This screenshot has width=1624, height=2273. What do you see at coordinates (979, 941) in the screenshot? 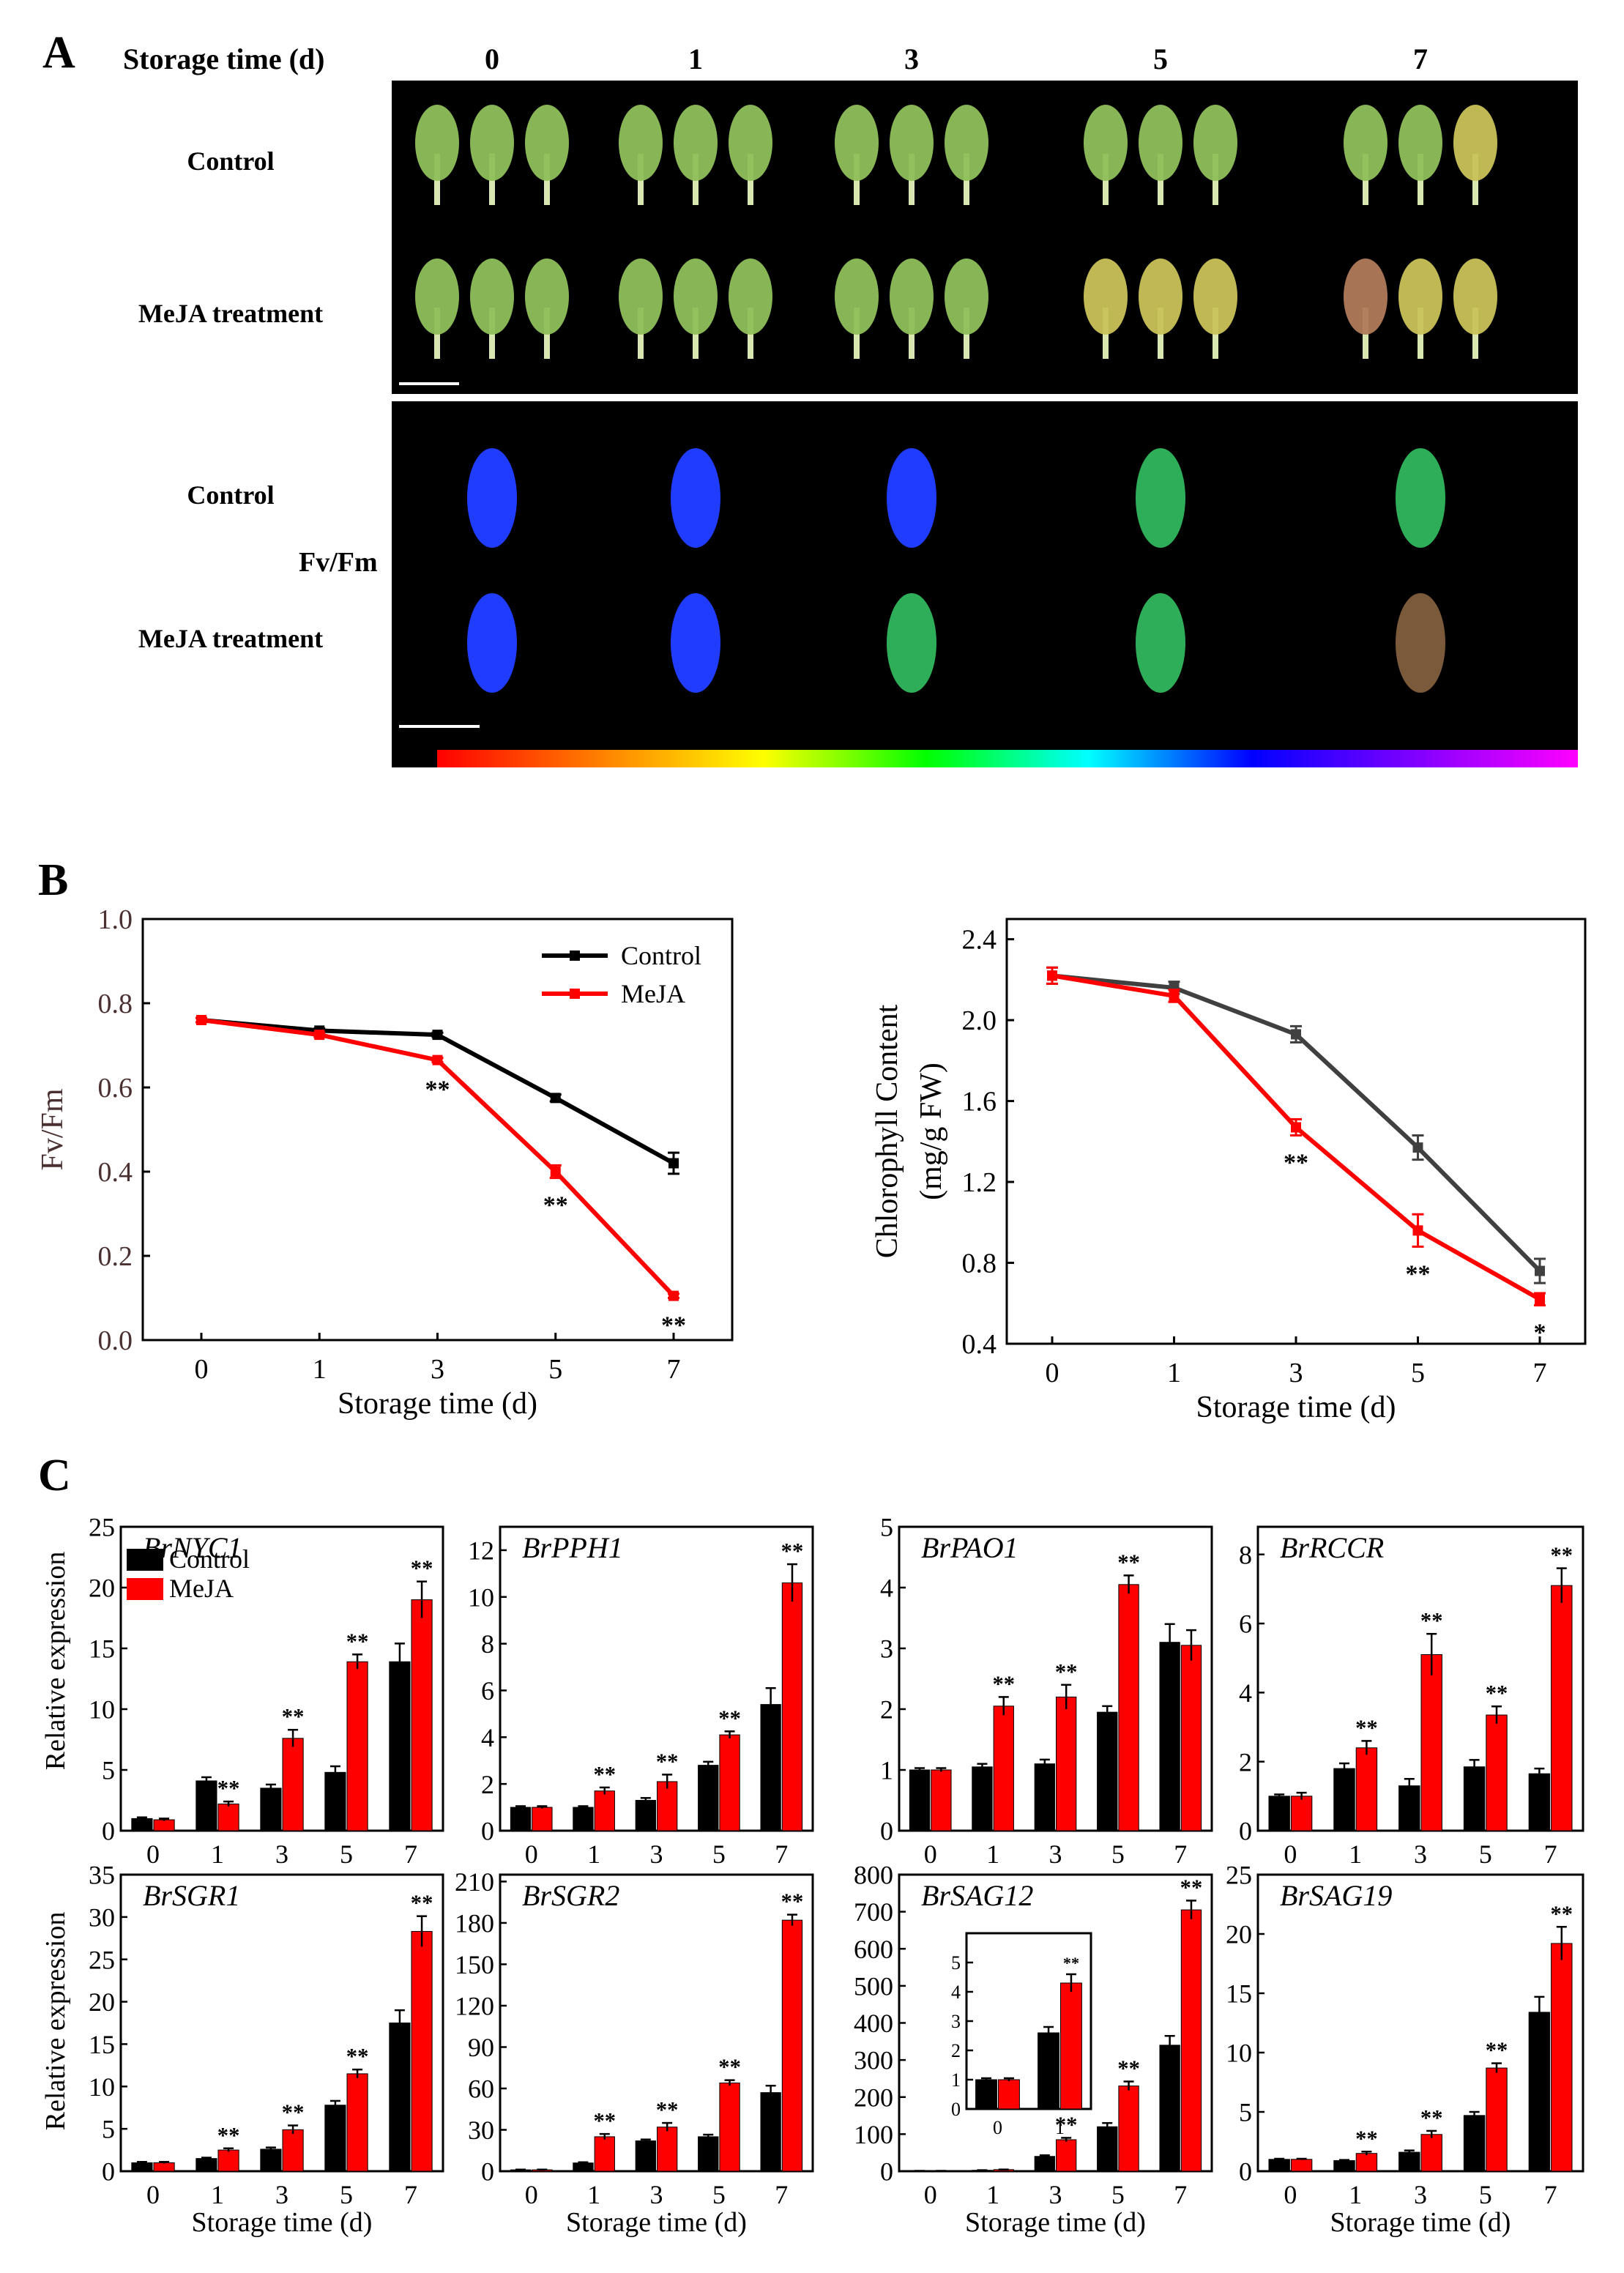
I see `y-tick-label: 2.4` at bounding box center [979, 941].